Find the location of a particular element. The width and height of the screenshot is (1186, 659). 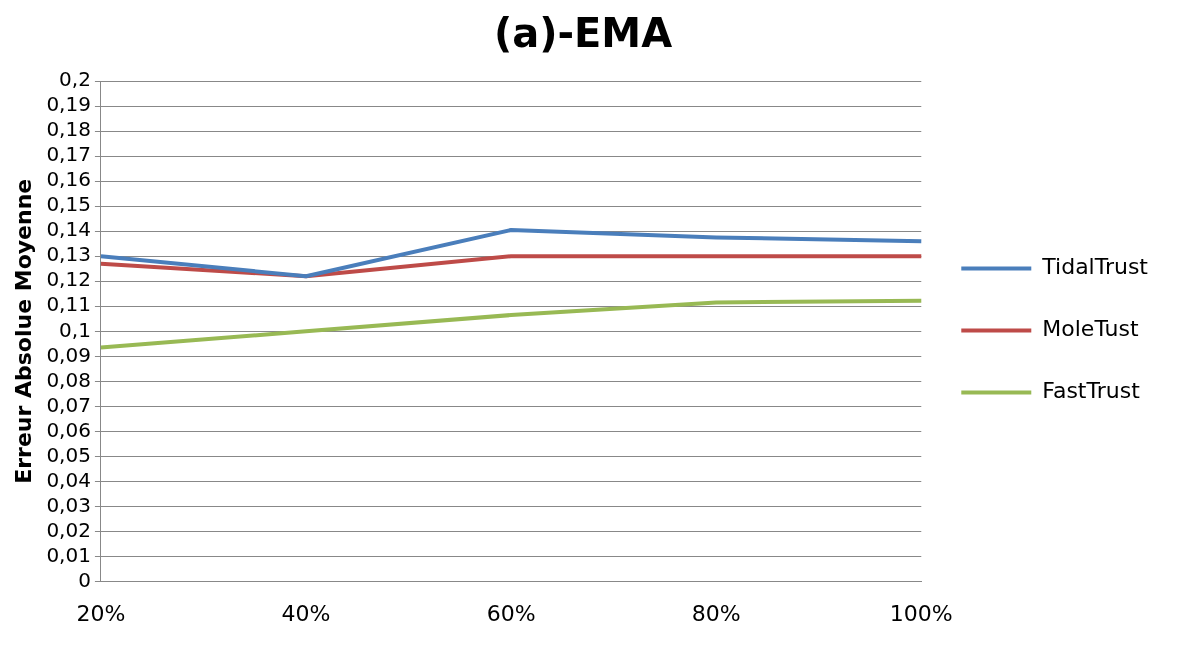

y-axis-title: Erreur Absolue Moyenne is located at coordinates (23, 331).